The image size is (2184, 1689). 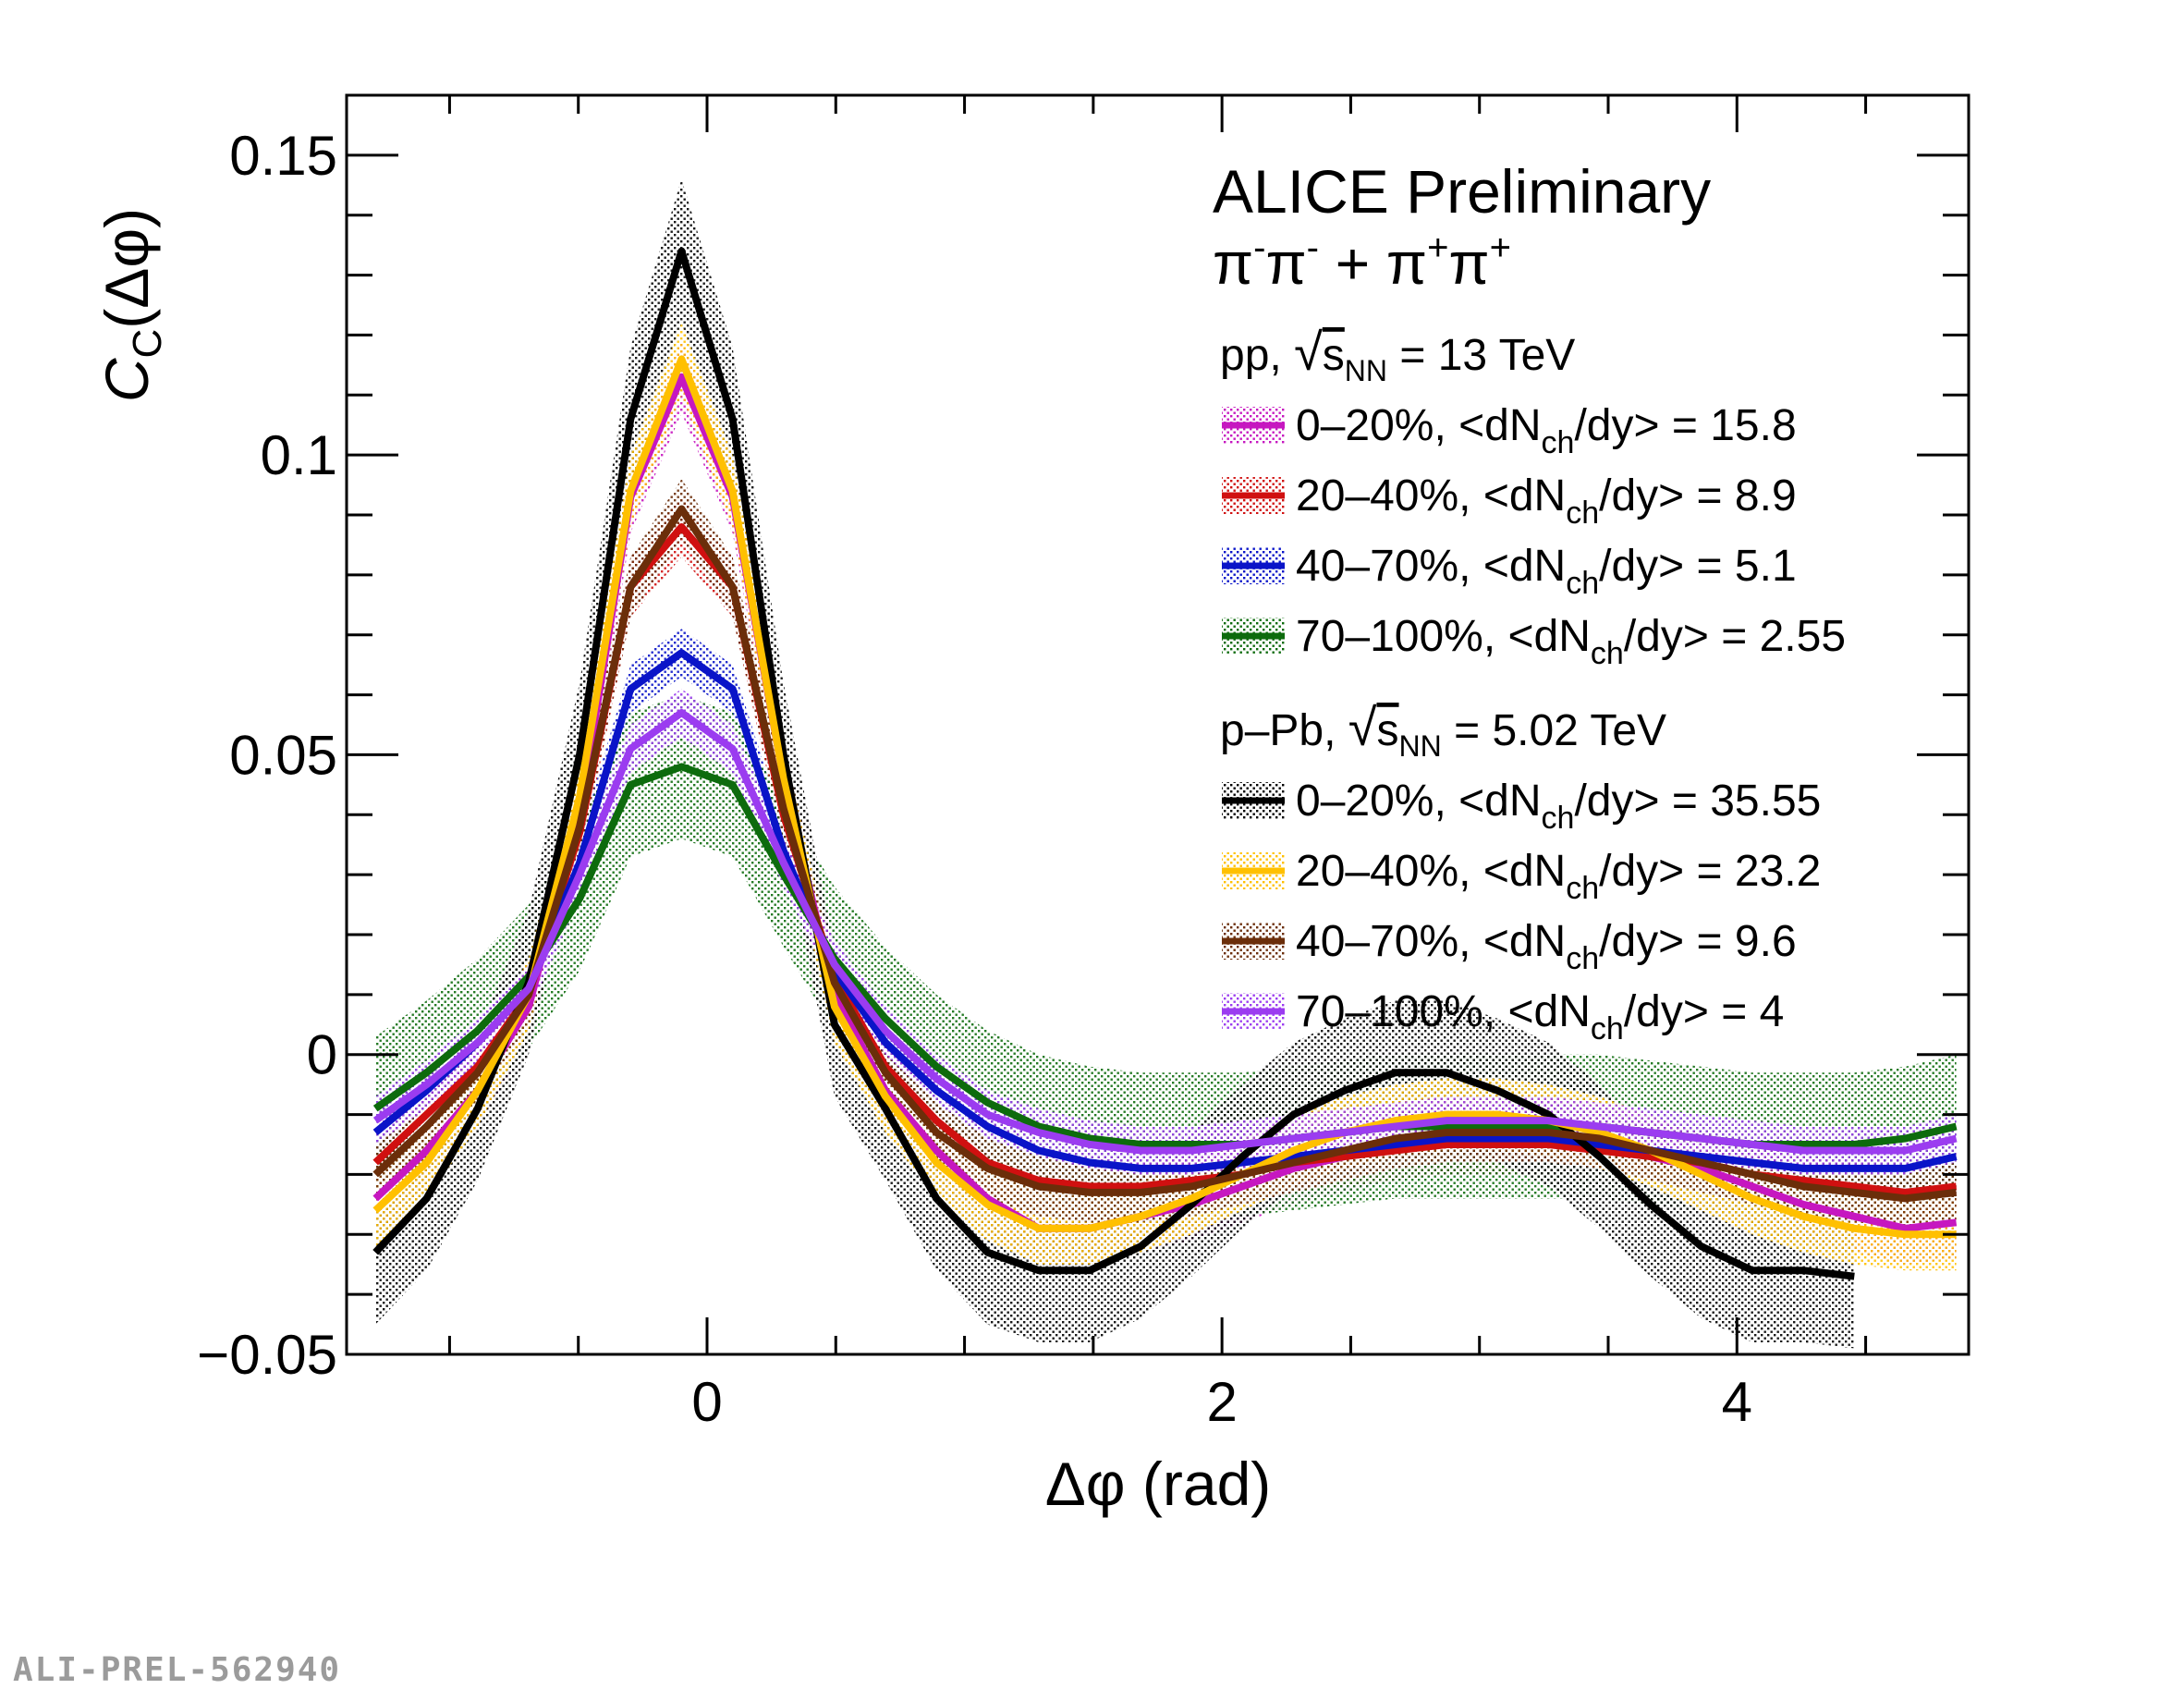 I want to click on x-tick-label: 0, so click(x=706, y=1402).